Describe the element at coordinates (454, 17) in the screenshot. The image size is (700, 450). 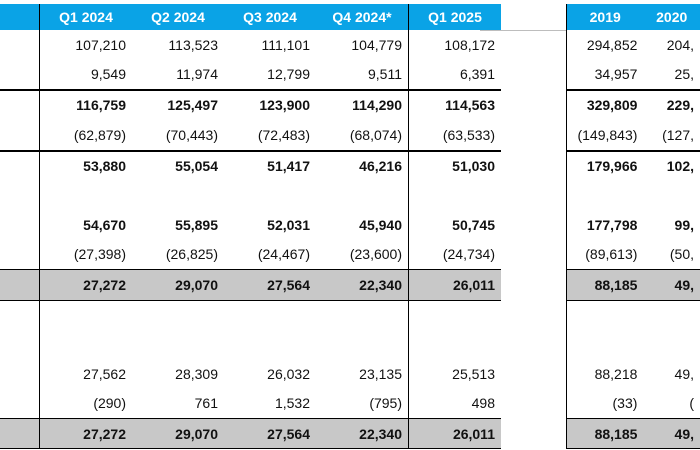
I see `header-q1-2025: Q1 2025` at that location.